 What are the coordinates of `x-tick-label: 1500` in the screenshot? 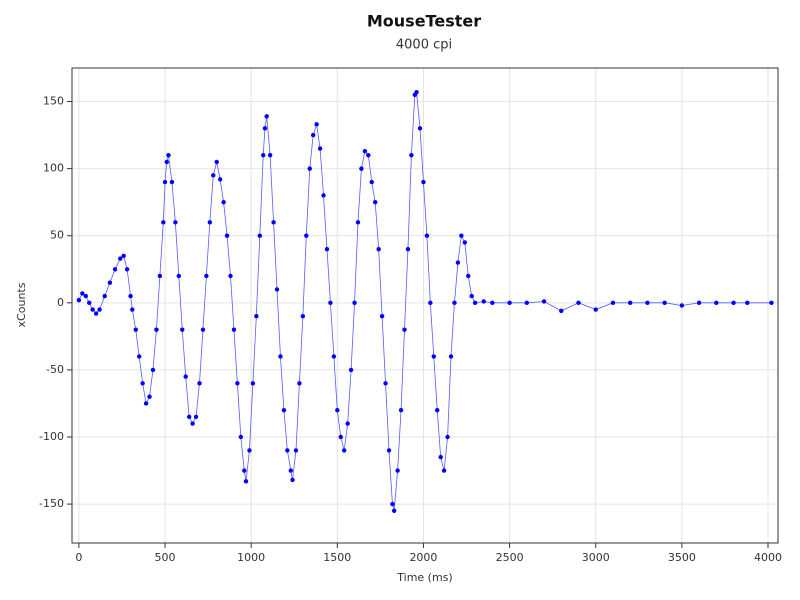 It's located at (337, 557).